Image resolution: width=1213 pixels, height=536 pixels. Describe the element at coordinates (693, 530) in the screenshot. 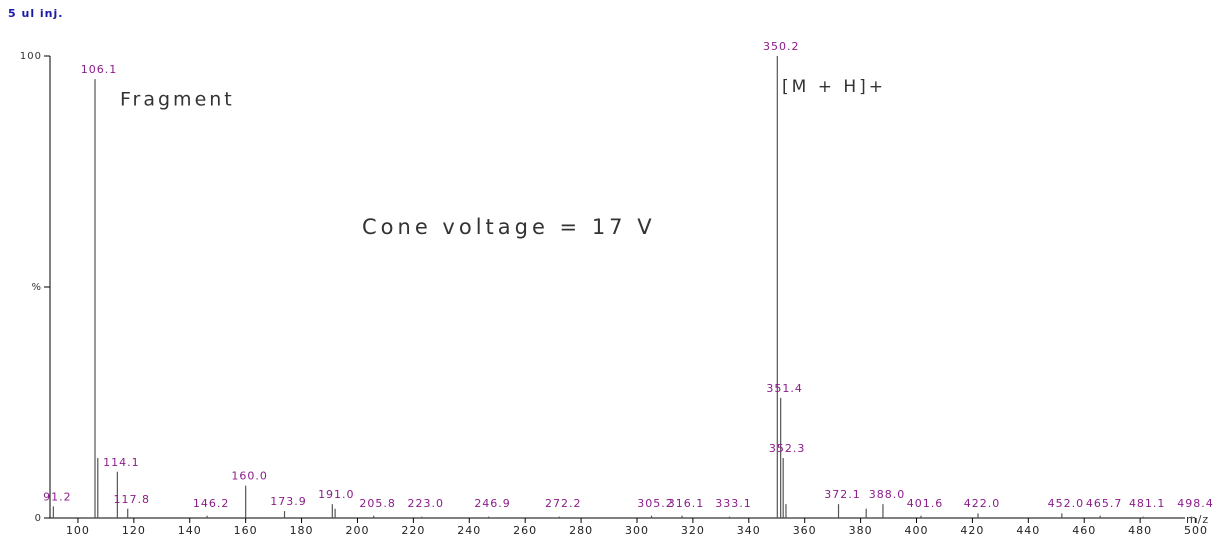

I see `x-tick-label: 320` at that location.